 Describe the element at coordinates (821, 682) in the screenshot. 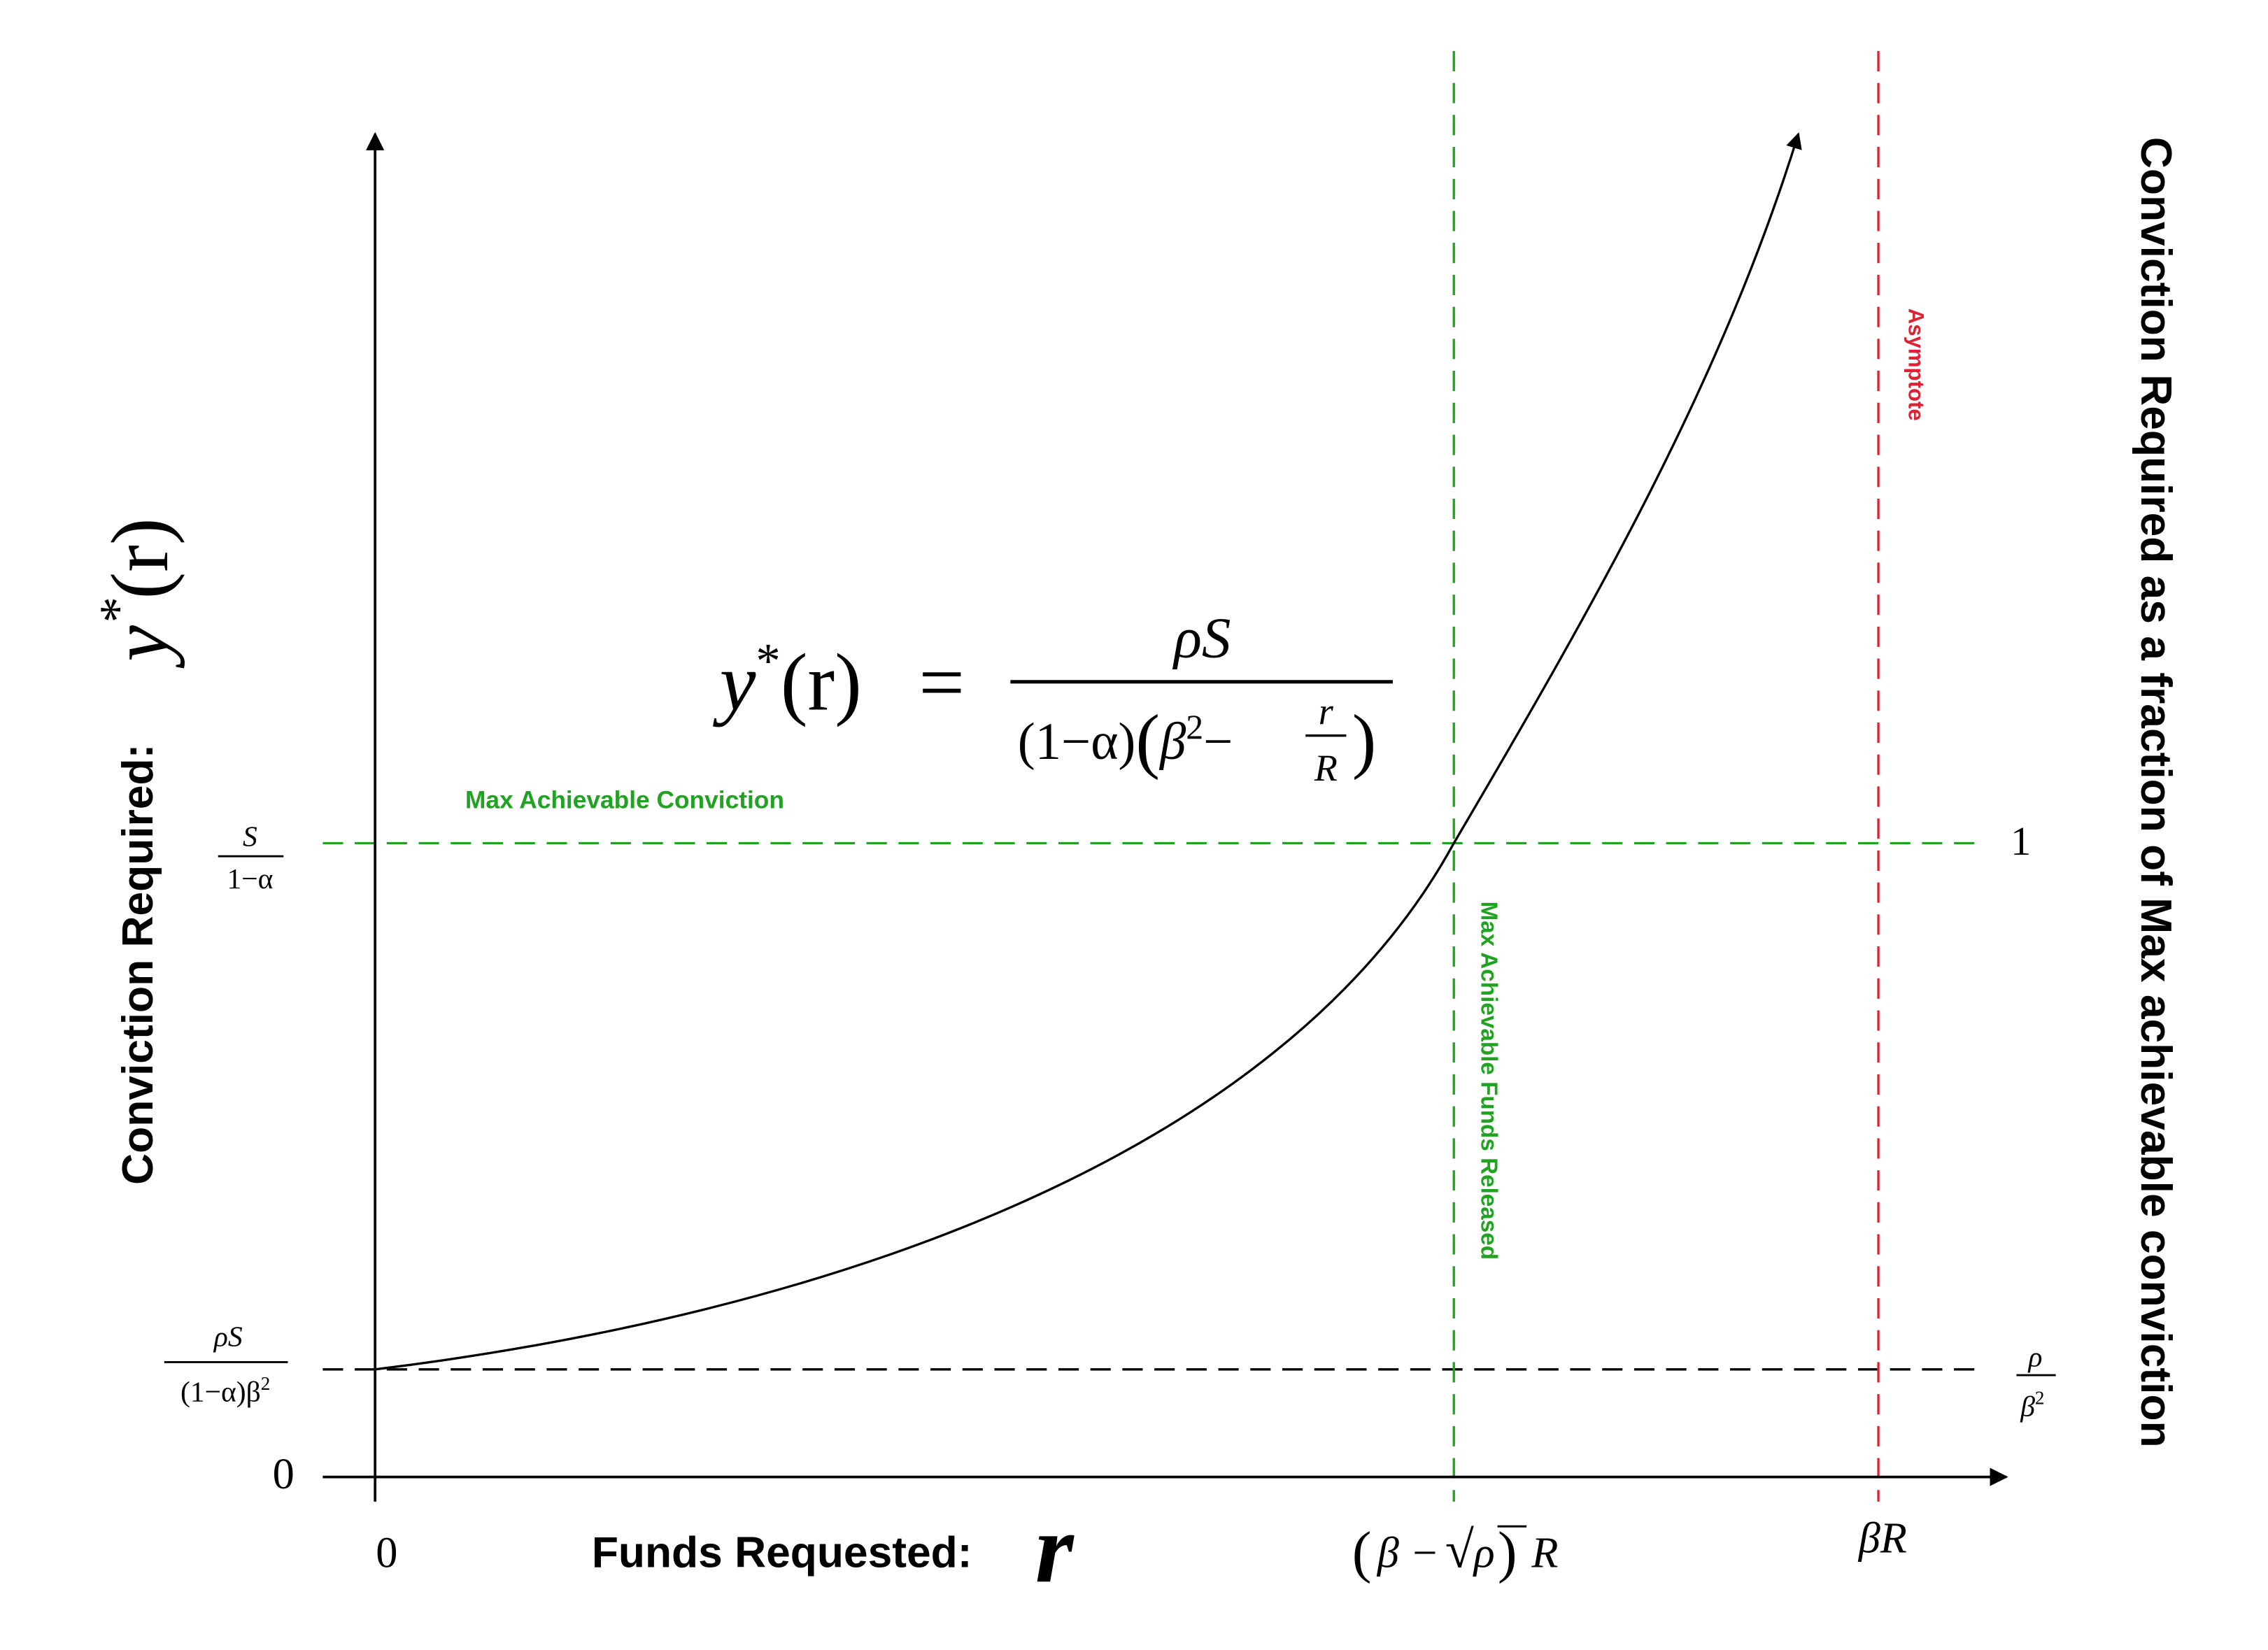

I see `formula-arg: (r)` at that location.